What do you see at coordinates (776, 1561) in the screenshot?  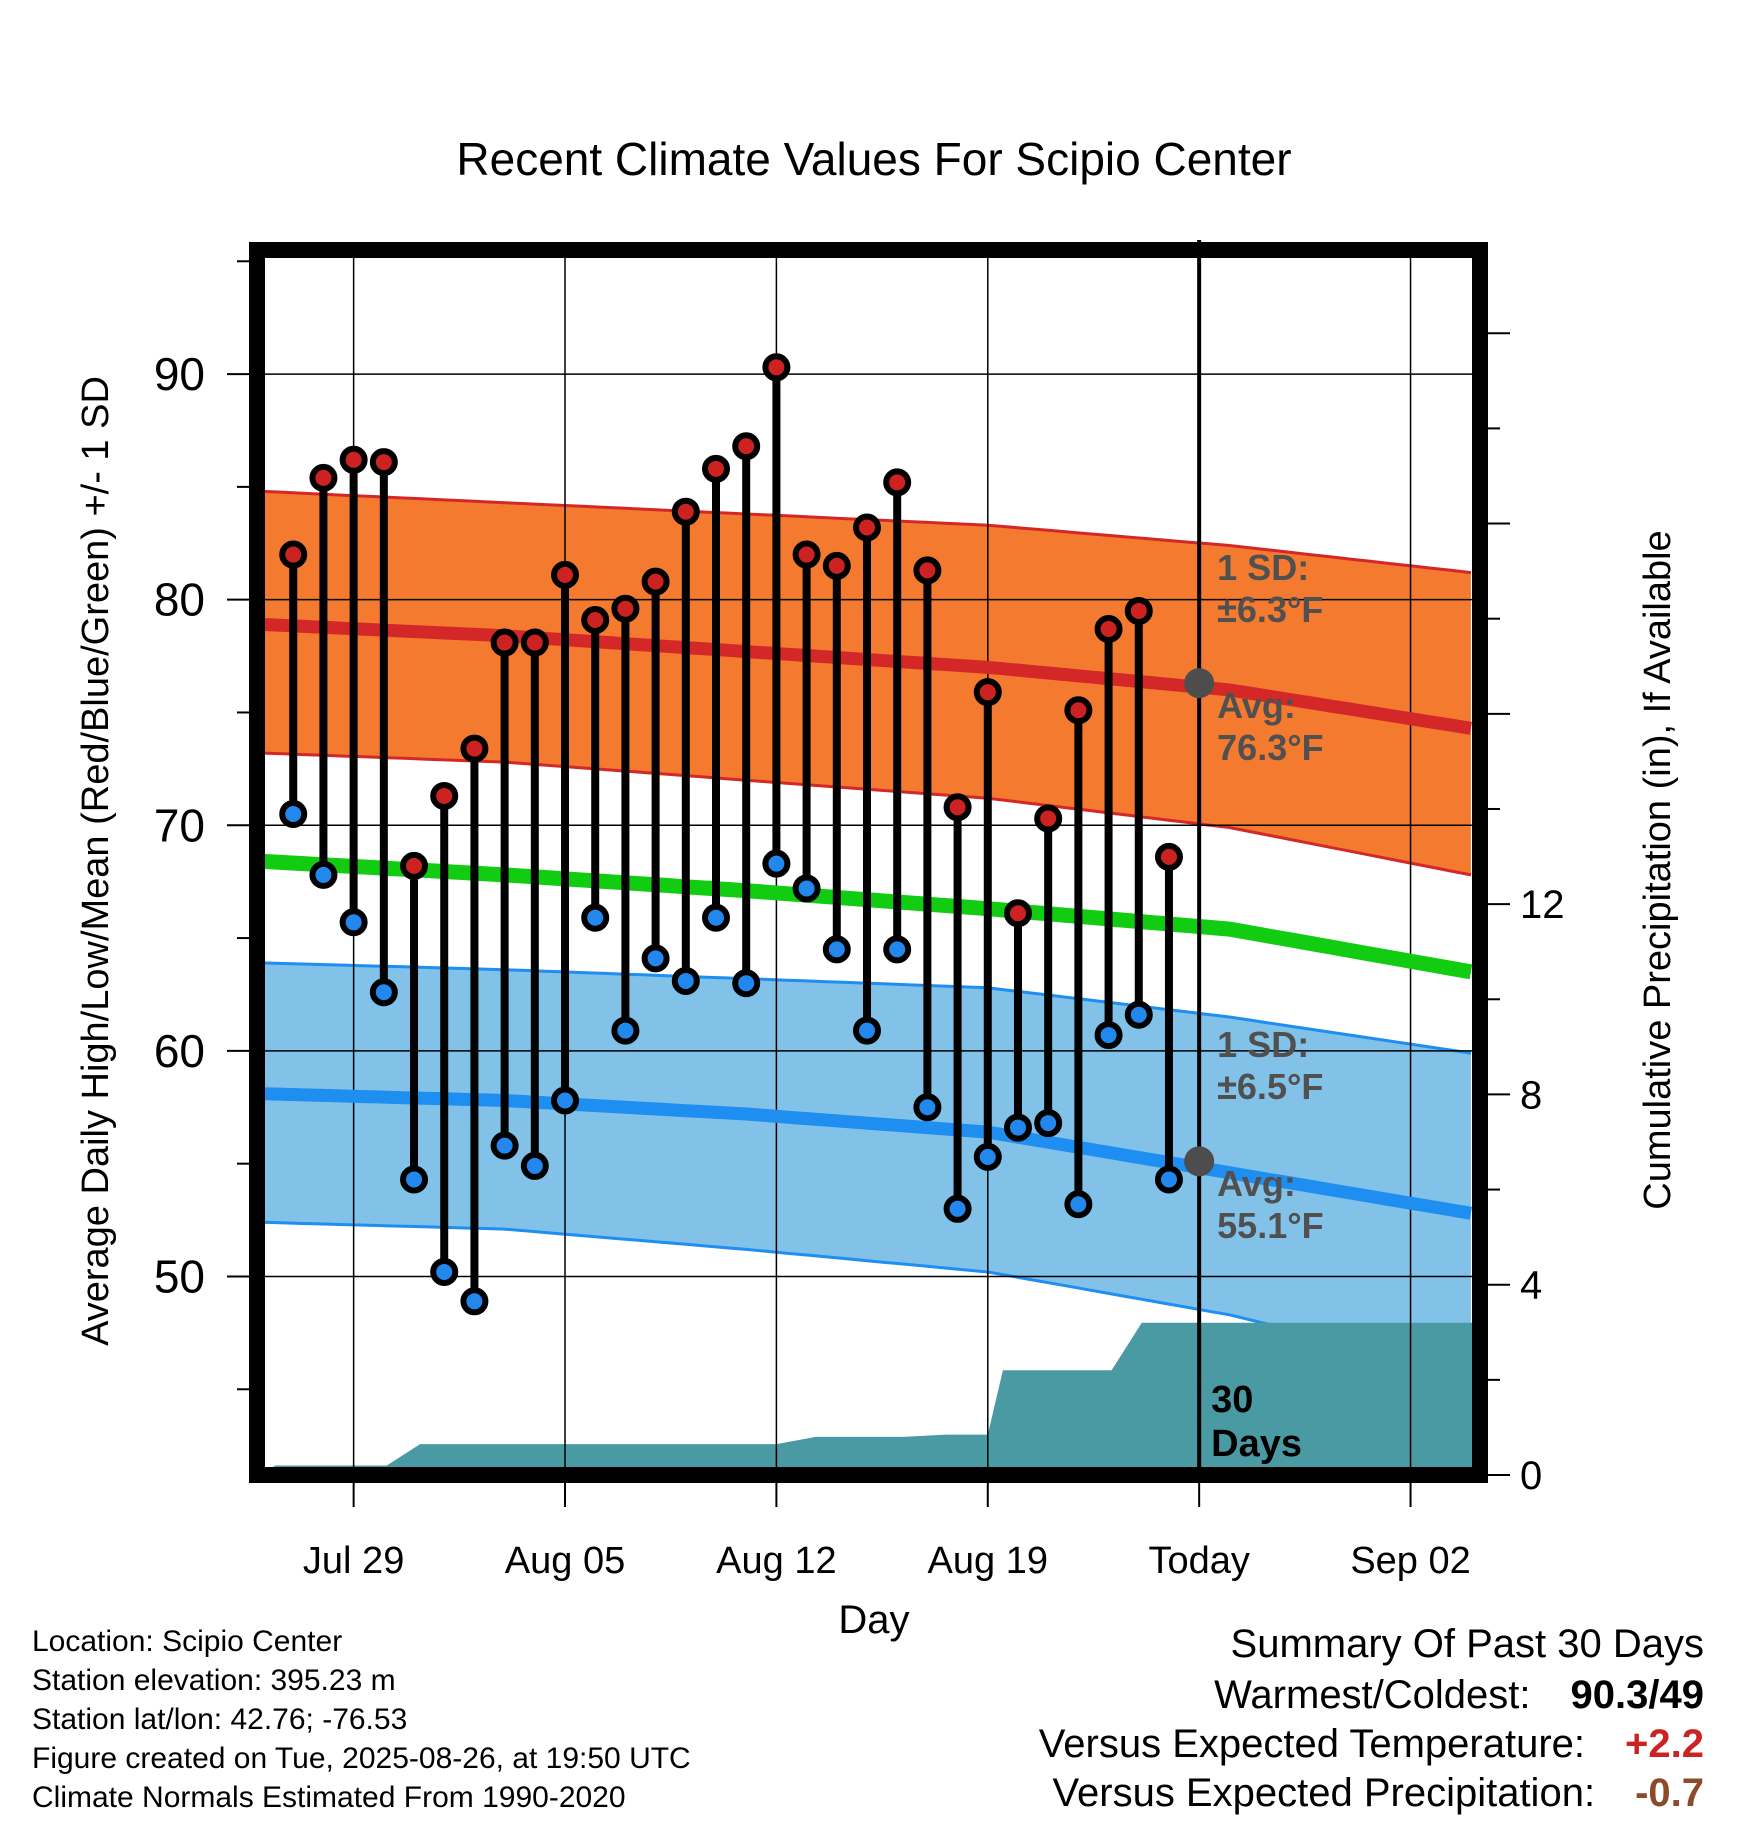 I see `x-tick-label-2: Aug 12` at bounding box center [776, 1561].